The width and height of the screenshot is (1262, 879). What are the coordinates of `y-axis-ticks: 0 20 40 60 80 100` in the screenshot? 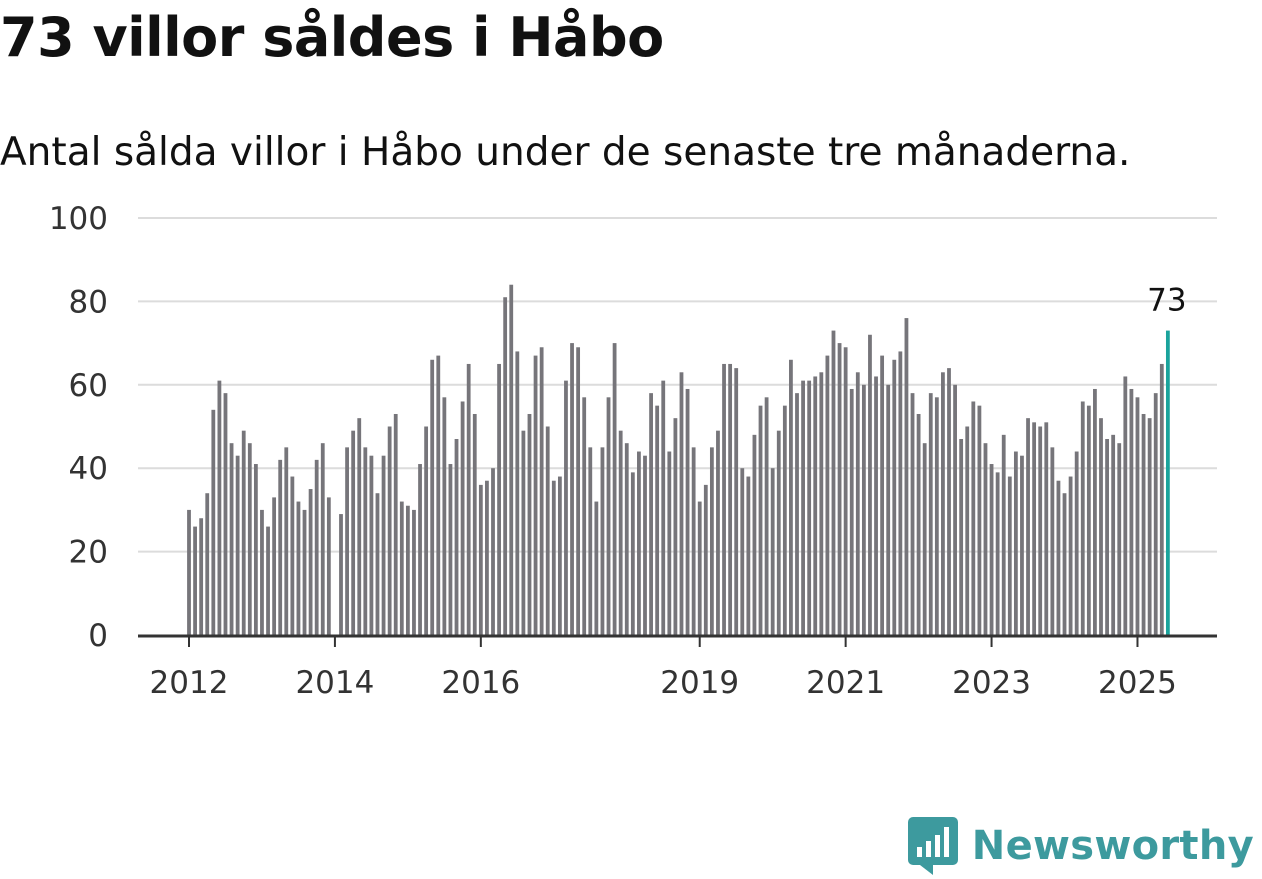 It's located at (78, 427).